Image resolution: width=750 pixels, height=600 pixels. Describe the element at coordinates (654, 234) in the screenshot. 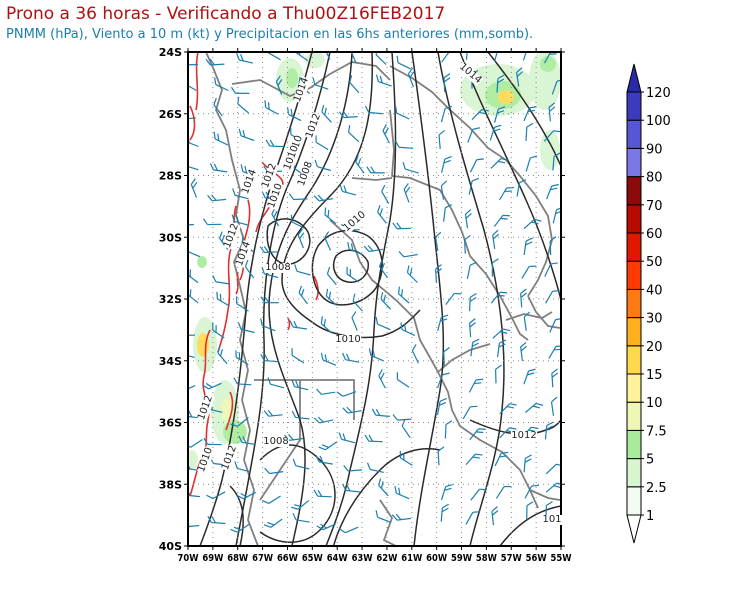

I see `colorbar-label: 60` at that location.